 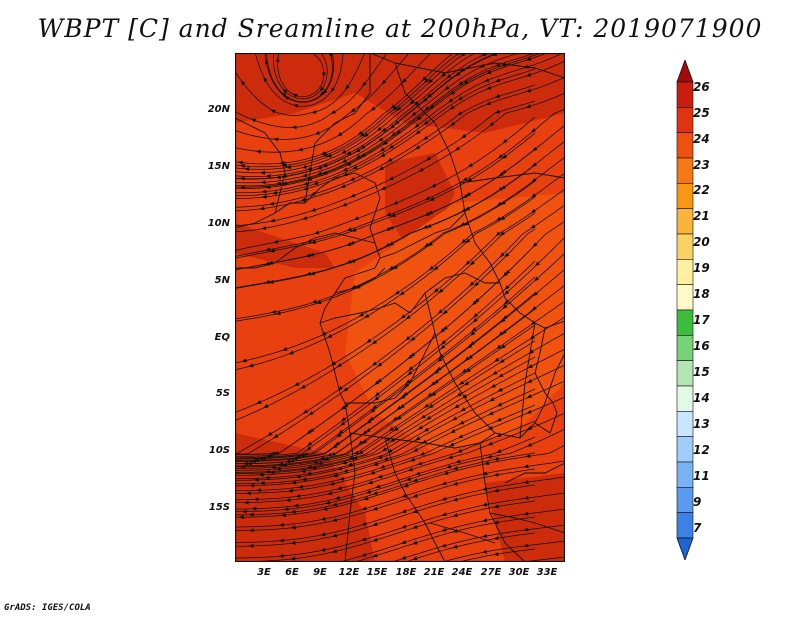 What do you see at coordinates (222, 280) in the screenshot?
I see `lat-tick-label: 5N` at bounding box center [222, 280].